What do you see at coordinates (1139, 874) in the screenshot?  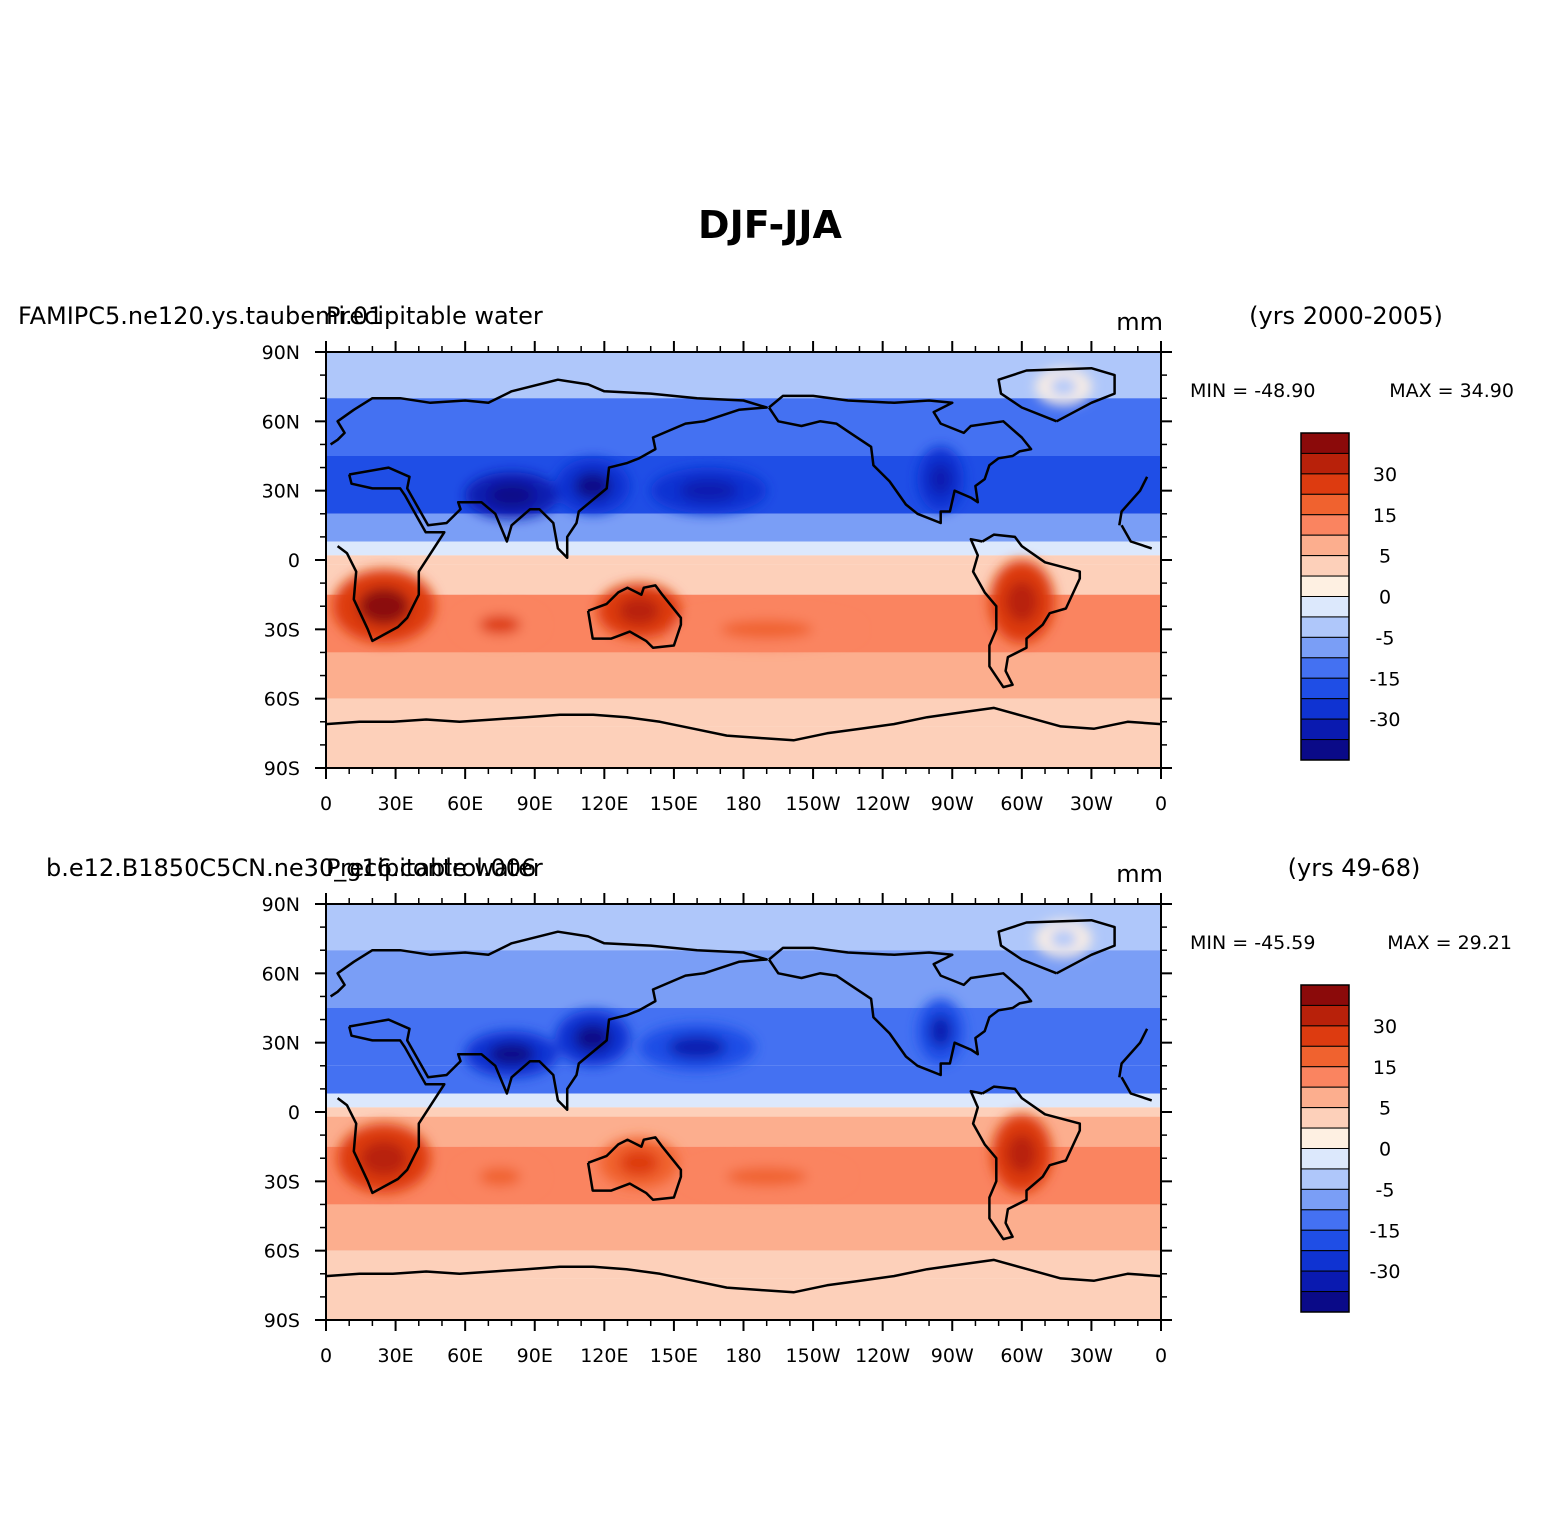 I see `panel-2-units: mm` at bounding box center [1139, 874].